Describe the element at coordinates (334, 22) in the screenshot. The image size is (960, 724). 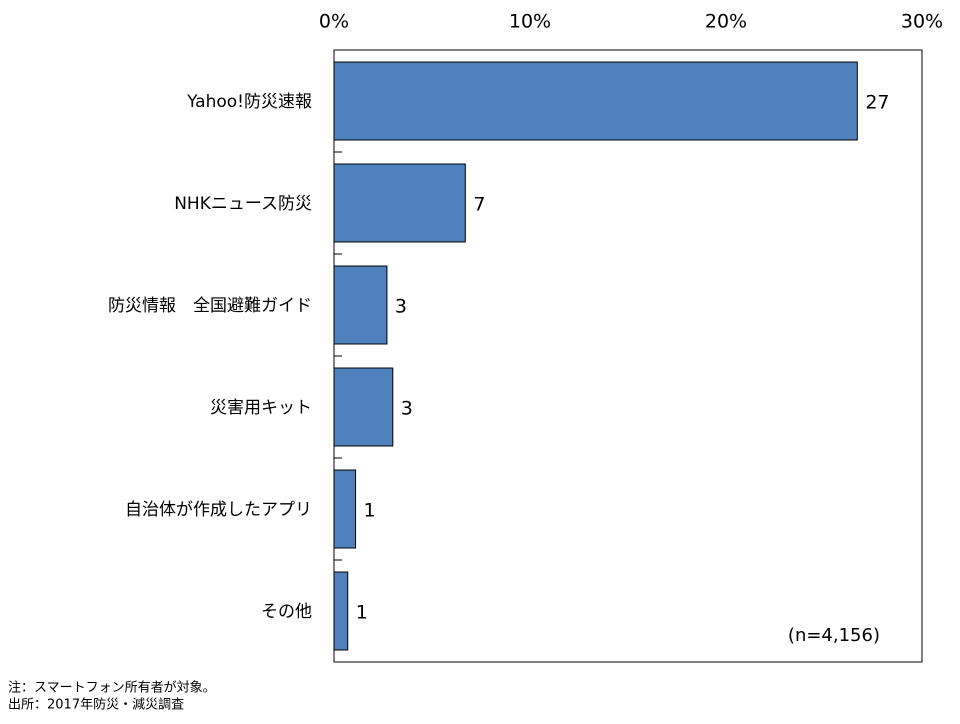
I see `x-tick-label: 0%` at that location.